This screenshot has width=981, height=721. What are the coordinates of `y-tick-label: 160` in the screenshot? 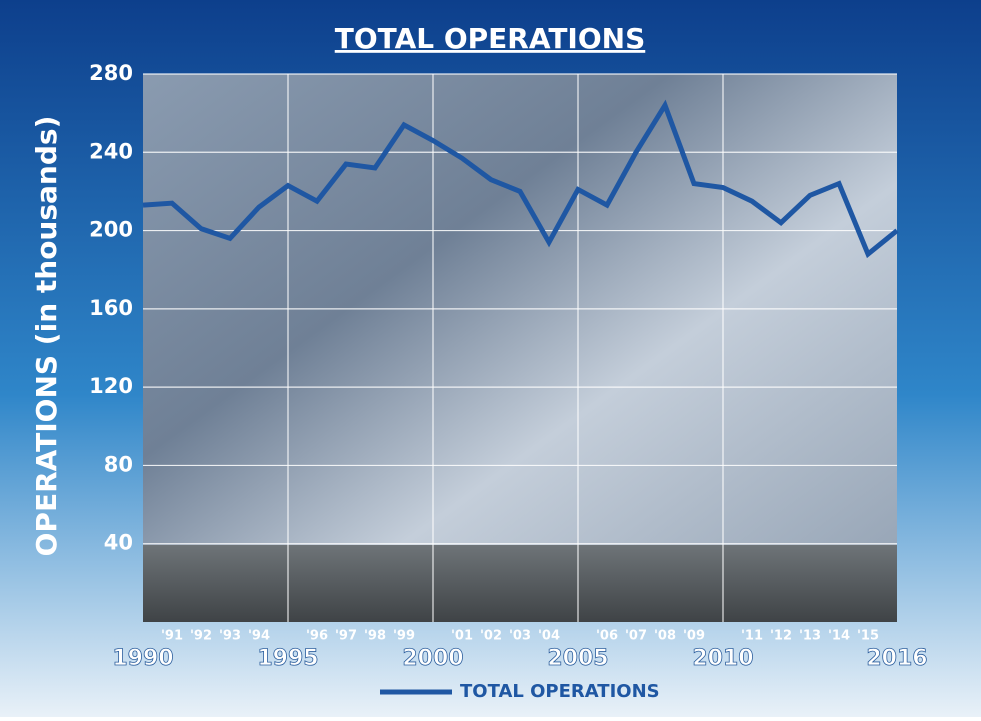 It's located at (111, 308).